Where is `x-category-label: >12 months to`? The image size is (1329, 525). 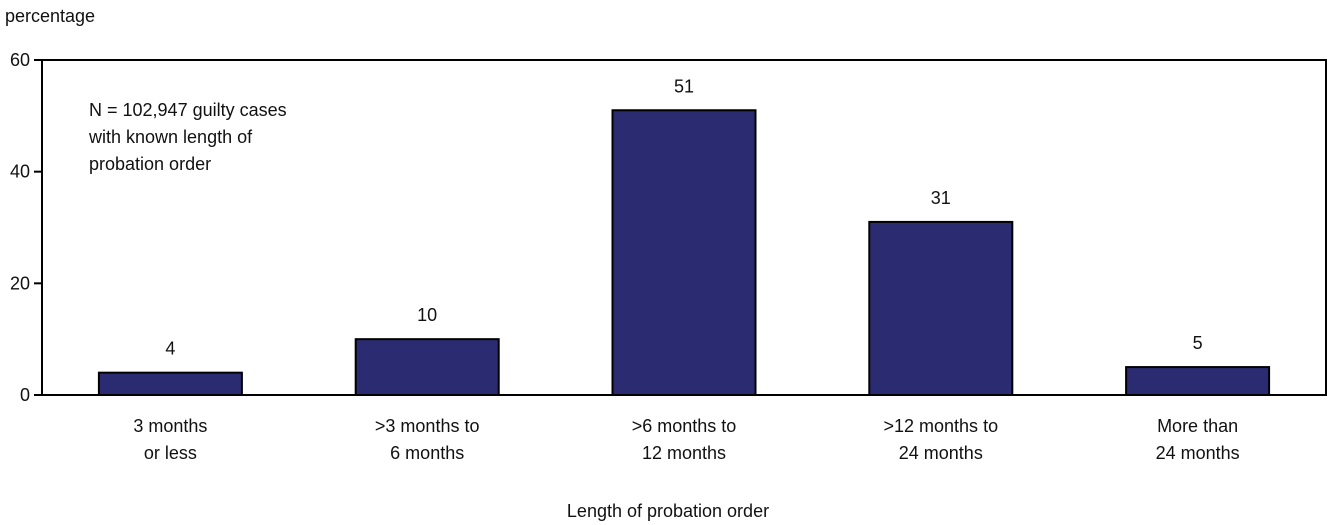
x-category-label: >12 months to is located at coordinates (941, 426).